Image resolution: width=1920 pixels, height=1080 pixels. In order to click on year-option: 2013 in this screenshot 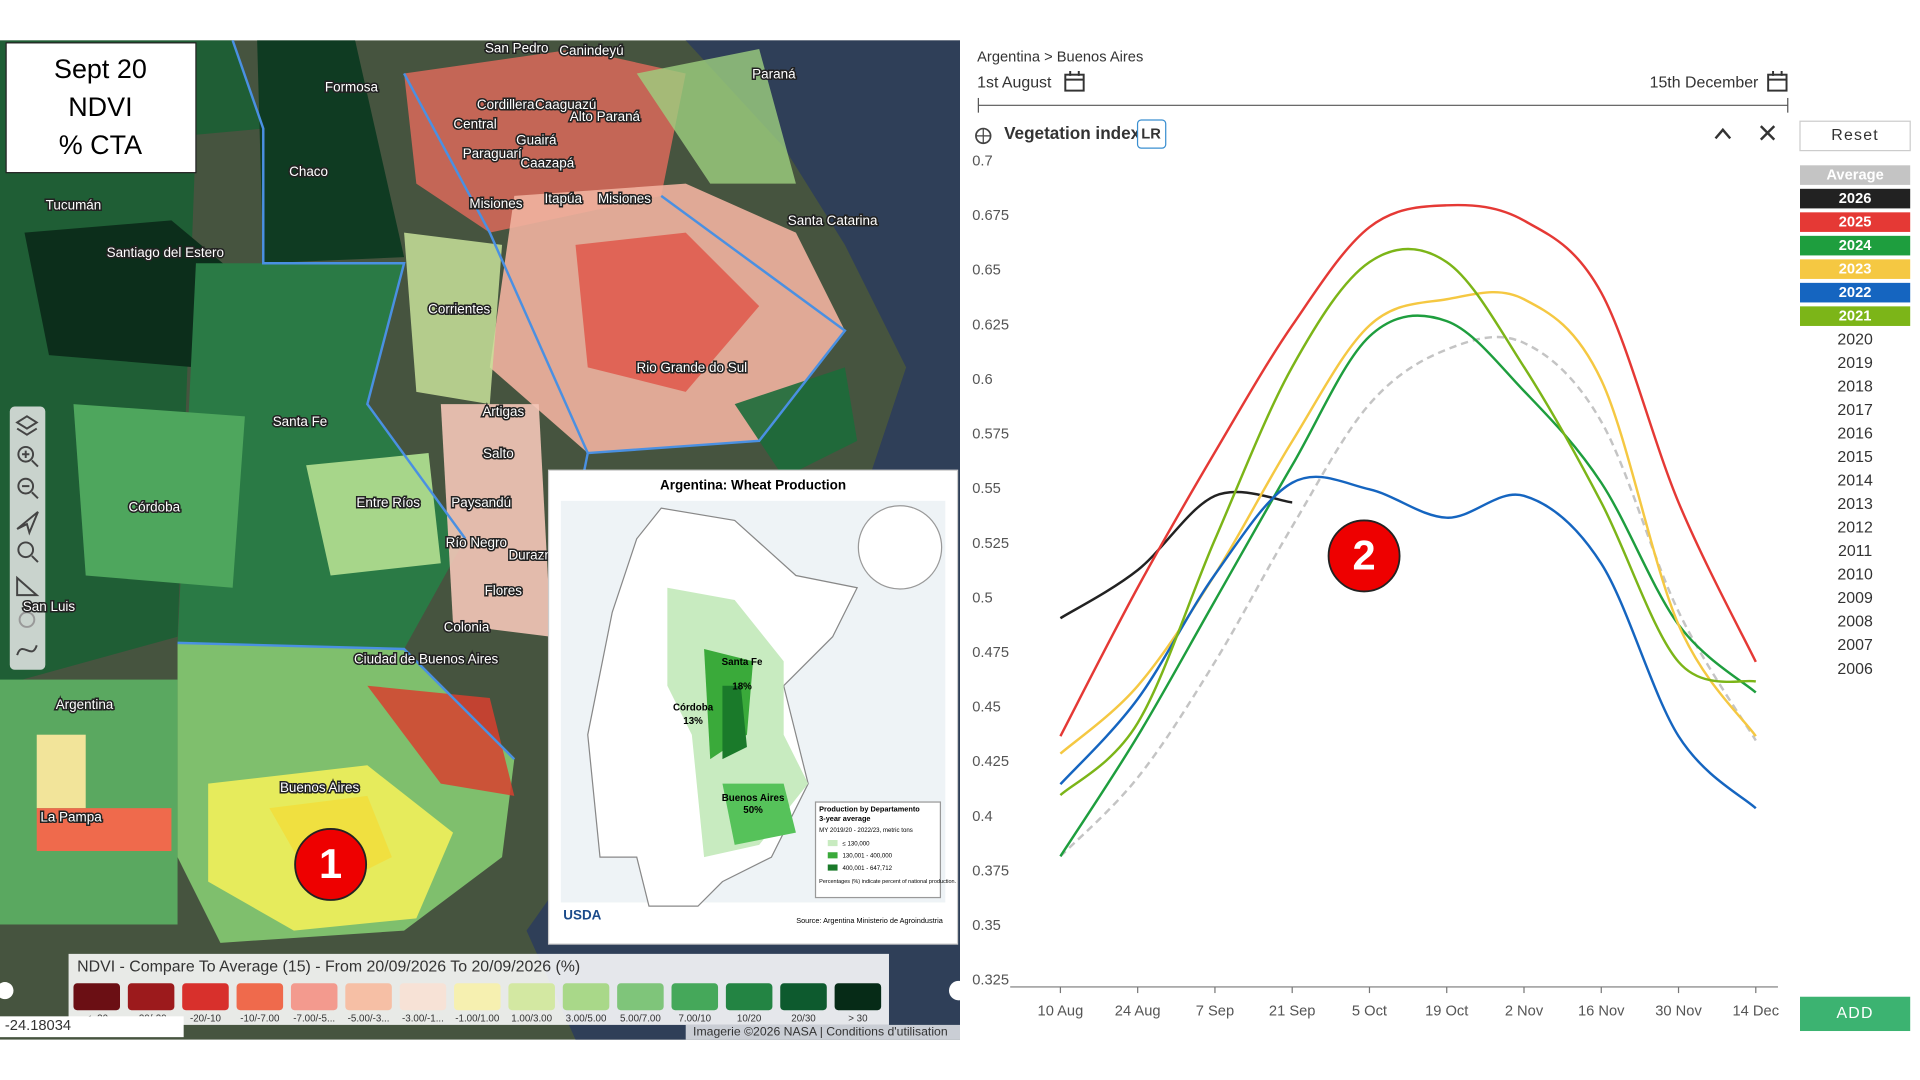, I will do `click(1855, 504)`.